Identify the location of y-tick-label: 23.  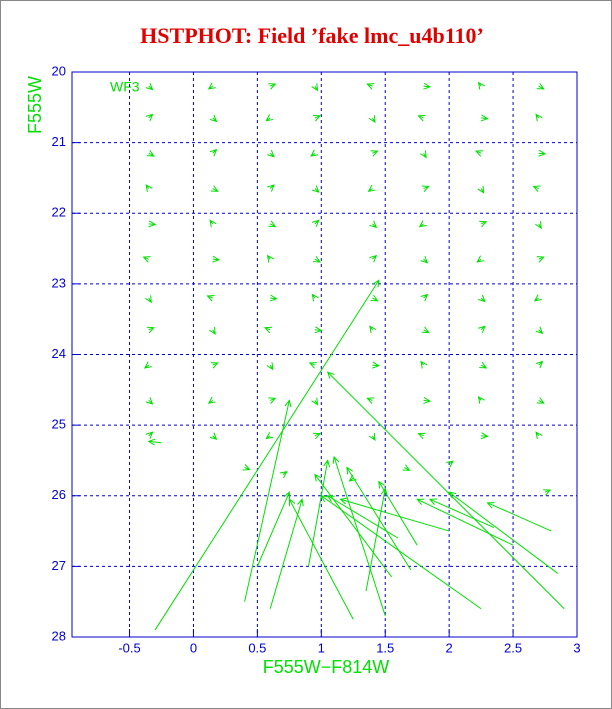
(59, 282).